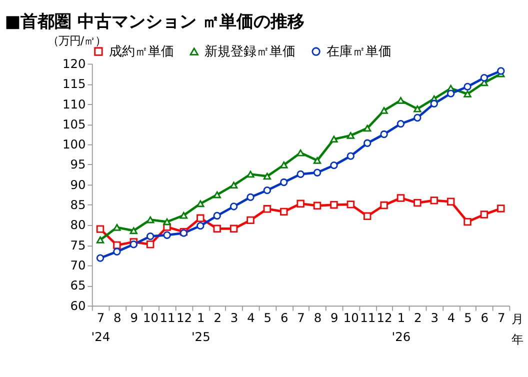 This screenshot has height=377, width=528. Describe the element at coordinates (141, 52) in the screenshot. I see `legend-label: 成約㎡単価` at that location.